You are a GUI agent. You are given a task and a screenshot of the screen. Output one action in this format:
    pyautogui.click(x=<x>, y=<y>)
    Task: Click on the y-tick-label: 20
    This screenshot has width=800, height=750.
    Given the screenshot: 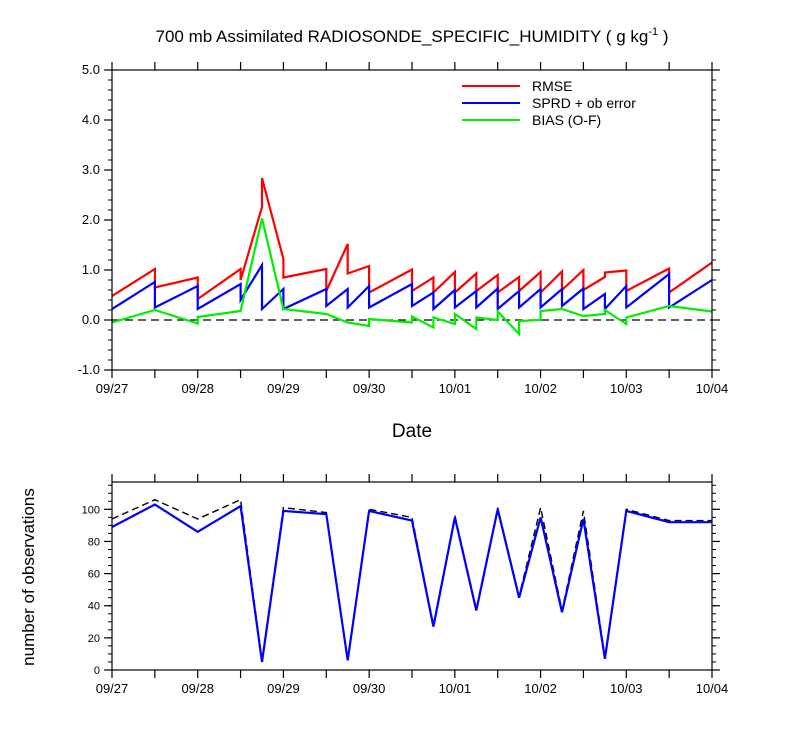 What is the action you would take?
    pyautogui.click(x=94, y=639)
    